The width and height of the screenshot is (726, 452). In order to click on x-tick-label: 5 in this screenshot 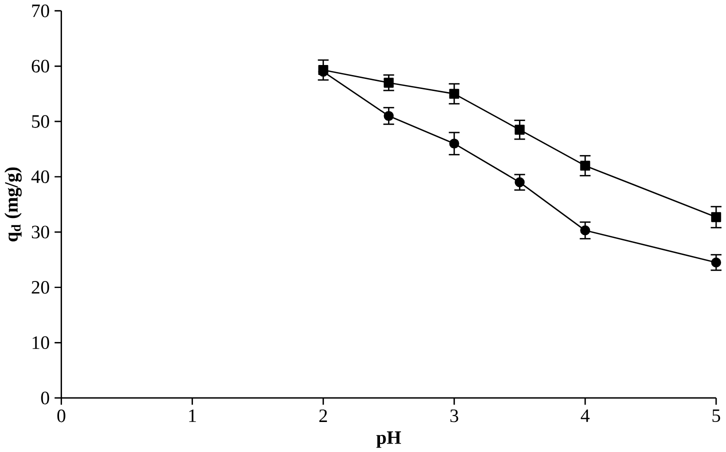, I will do `click(716, 415)`.